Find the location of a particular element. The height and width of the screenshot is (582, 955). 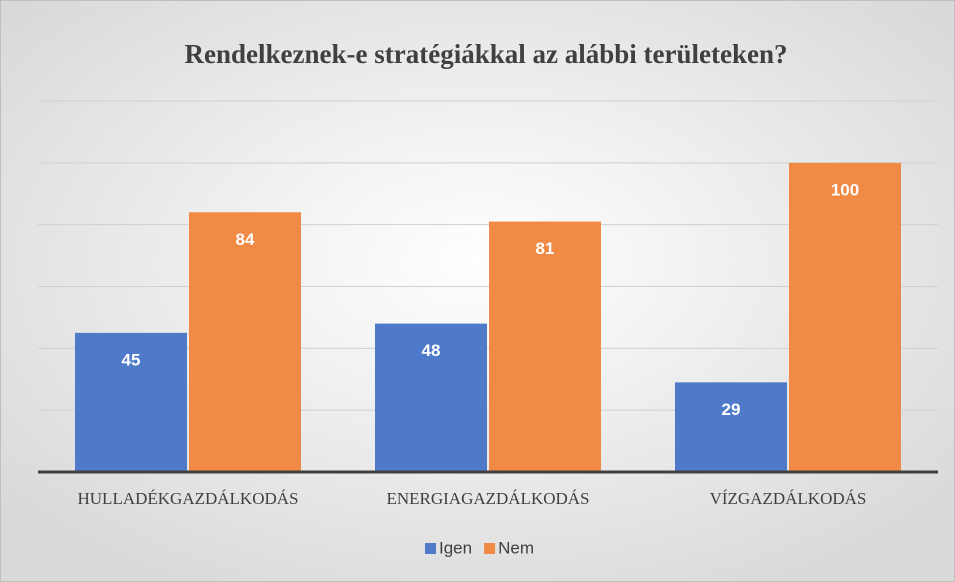

data-label: 100 is located at coordinates (845, 189).